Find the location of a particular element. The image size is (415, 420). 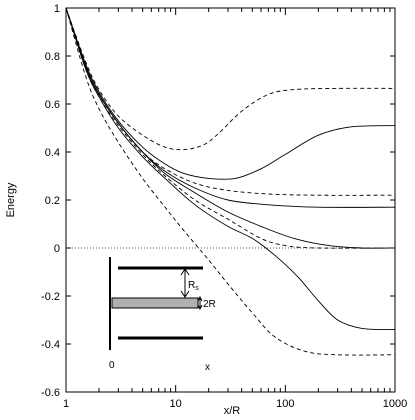

inset-slab is located at coordinates (155, 303).